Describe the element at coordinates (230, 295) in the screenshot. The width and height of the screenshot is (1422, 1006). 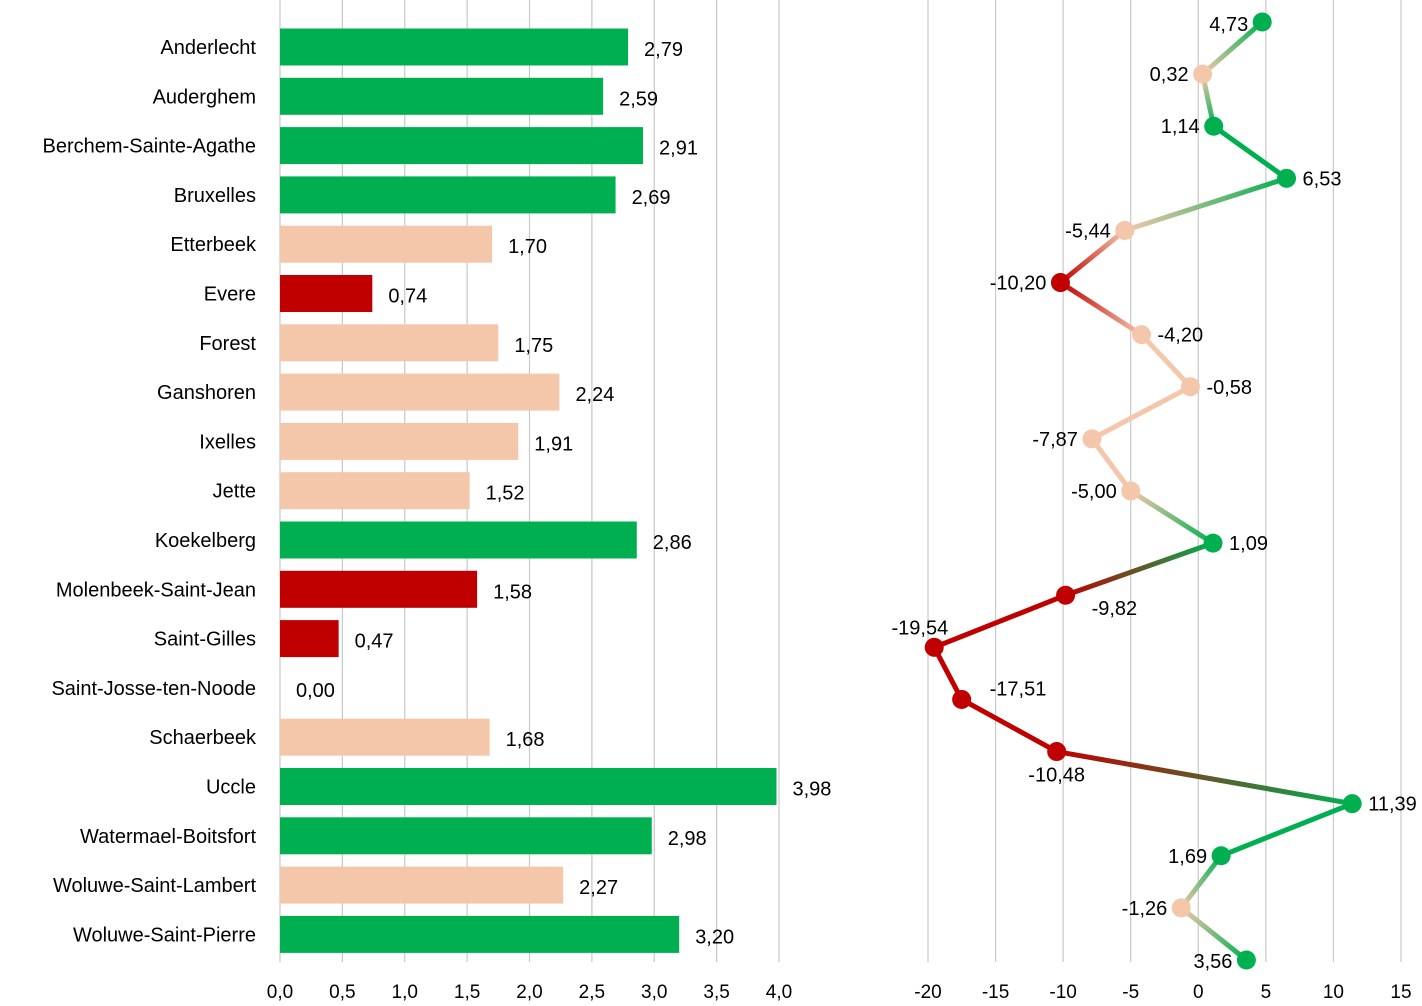
I see `category-label: Evere` at that location.